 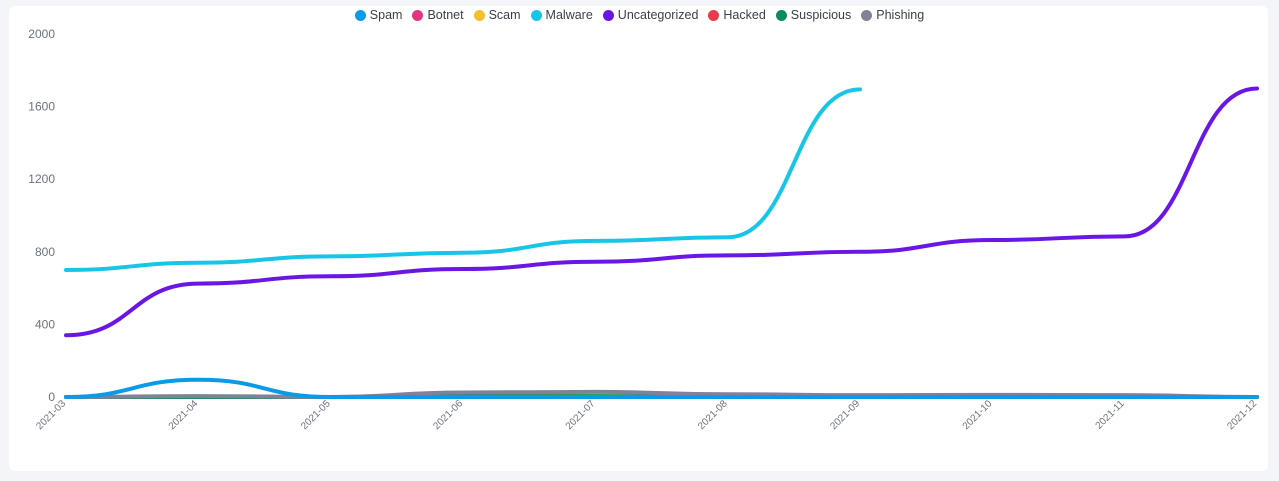 I want to click on legend-label: Scam, so click(x=504, y=15).